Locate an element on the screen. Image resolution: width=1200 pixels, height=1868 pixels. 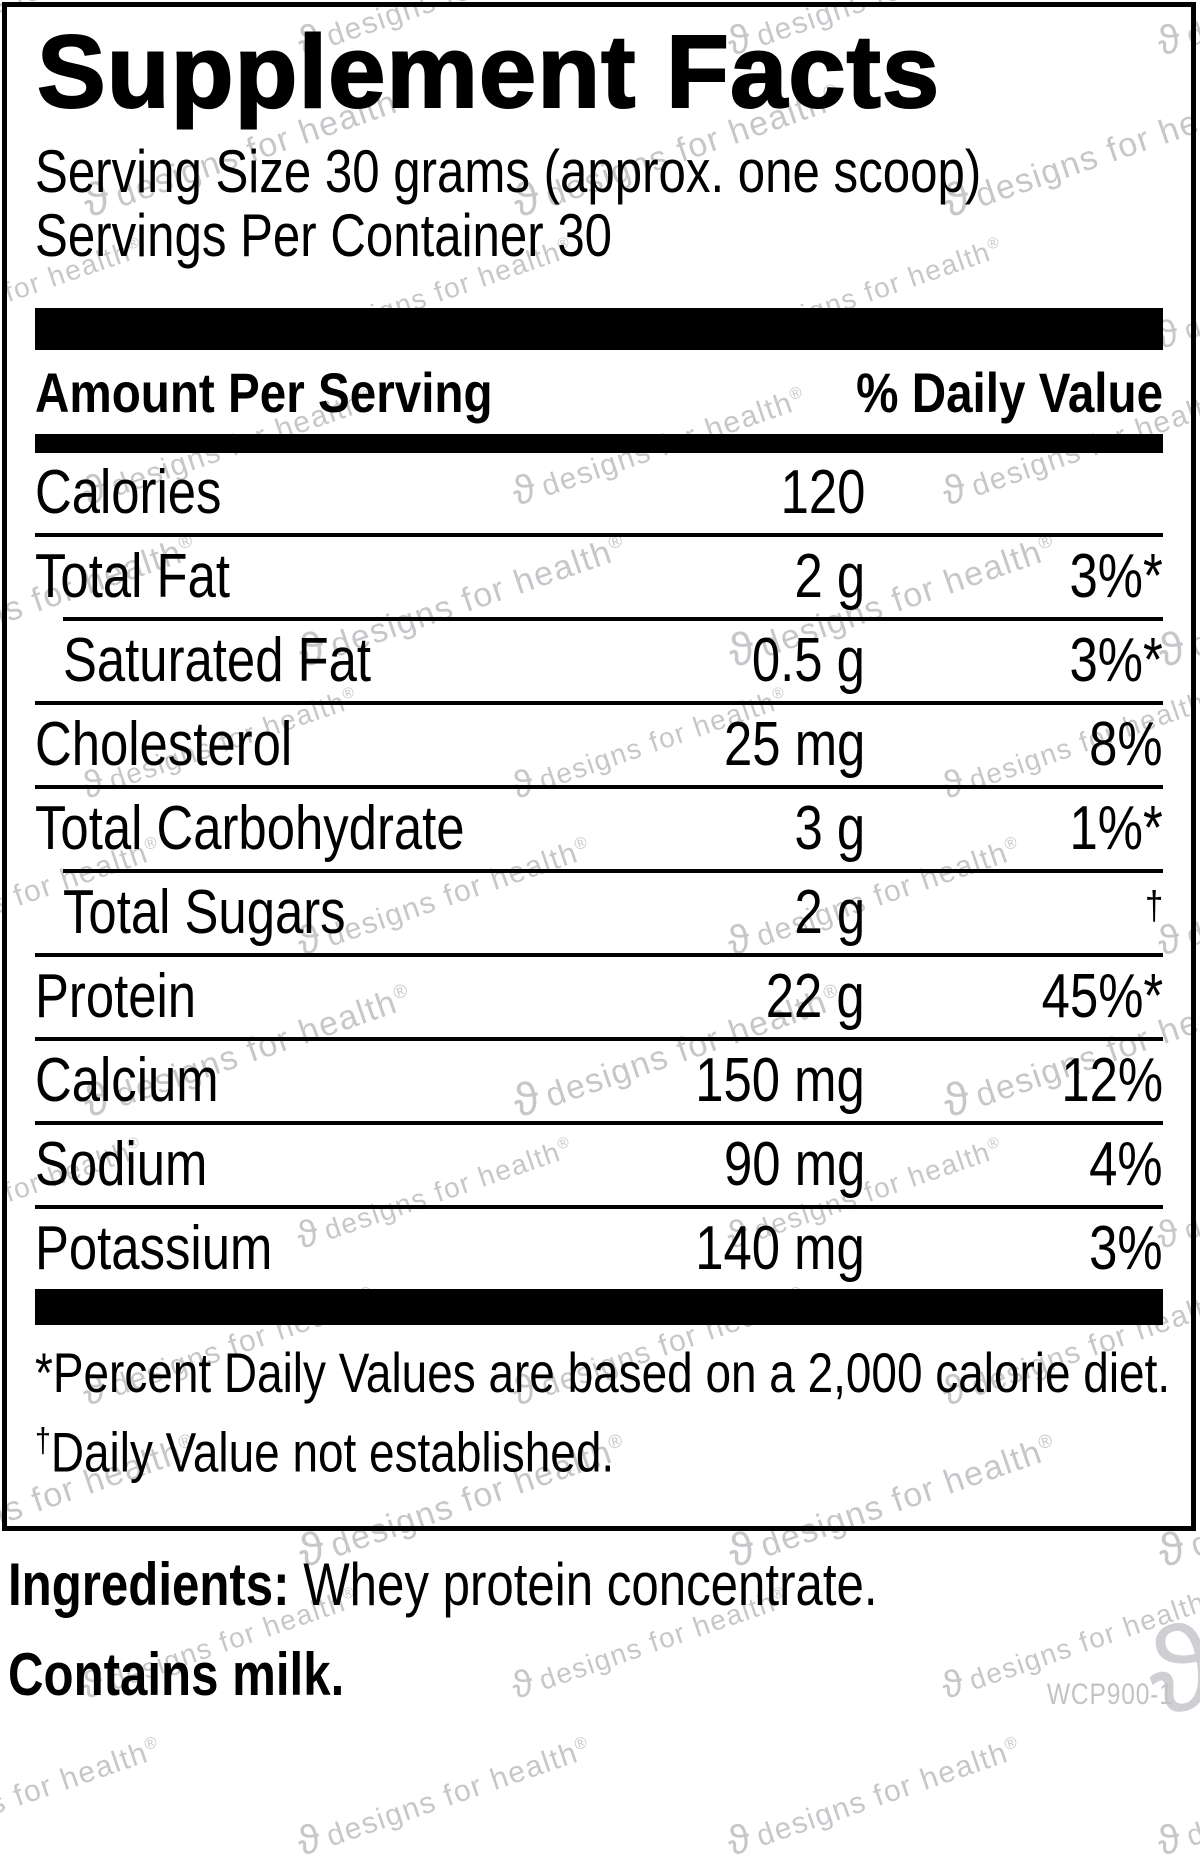
product-code: WCP900-1 is located at coordinates (1110, 1694).